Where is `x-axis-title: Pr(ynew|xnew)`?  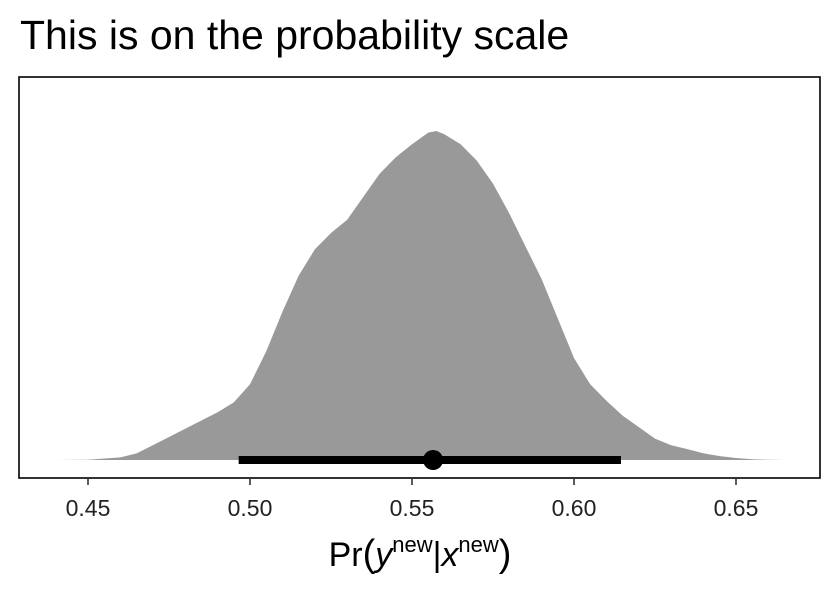 x-axis-title: Pr(ynew|xnew) is located at coordinates (420, 554).